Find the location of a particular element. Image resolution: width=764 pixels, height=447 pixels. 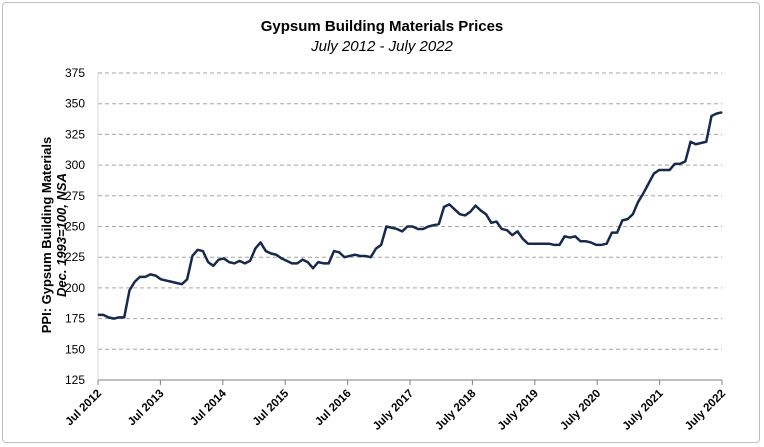

x-tick-label: July 2019 is located at coordinates (518, 410).